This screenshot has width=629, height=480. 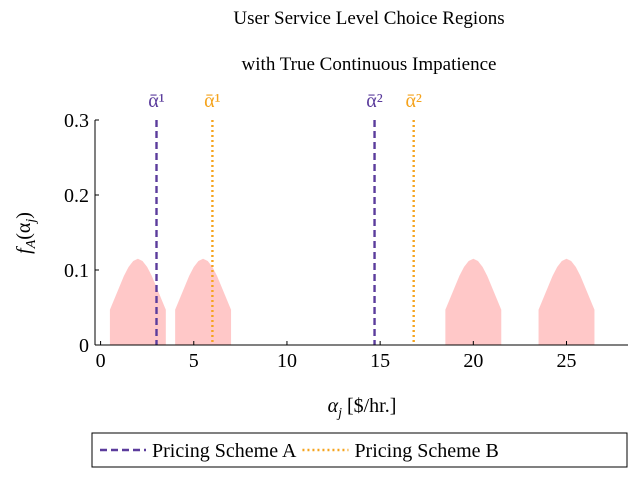 I want to click on x-tick-label: 10, so click(x=287, y=361).